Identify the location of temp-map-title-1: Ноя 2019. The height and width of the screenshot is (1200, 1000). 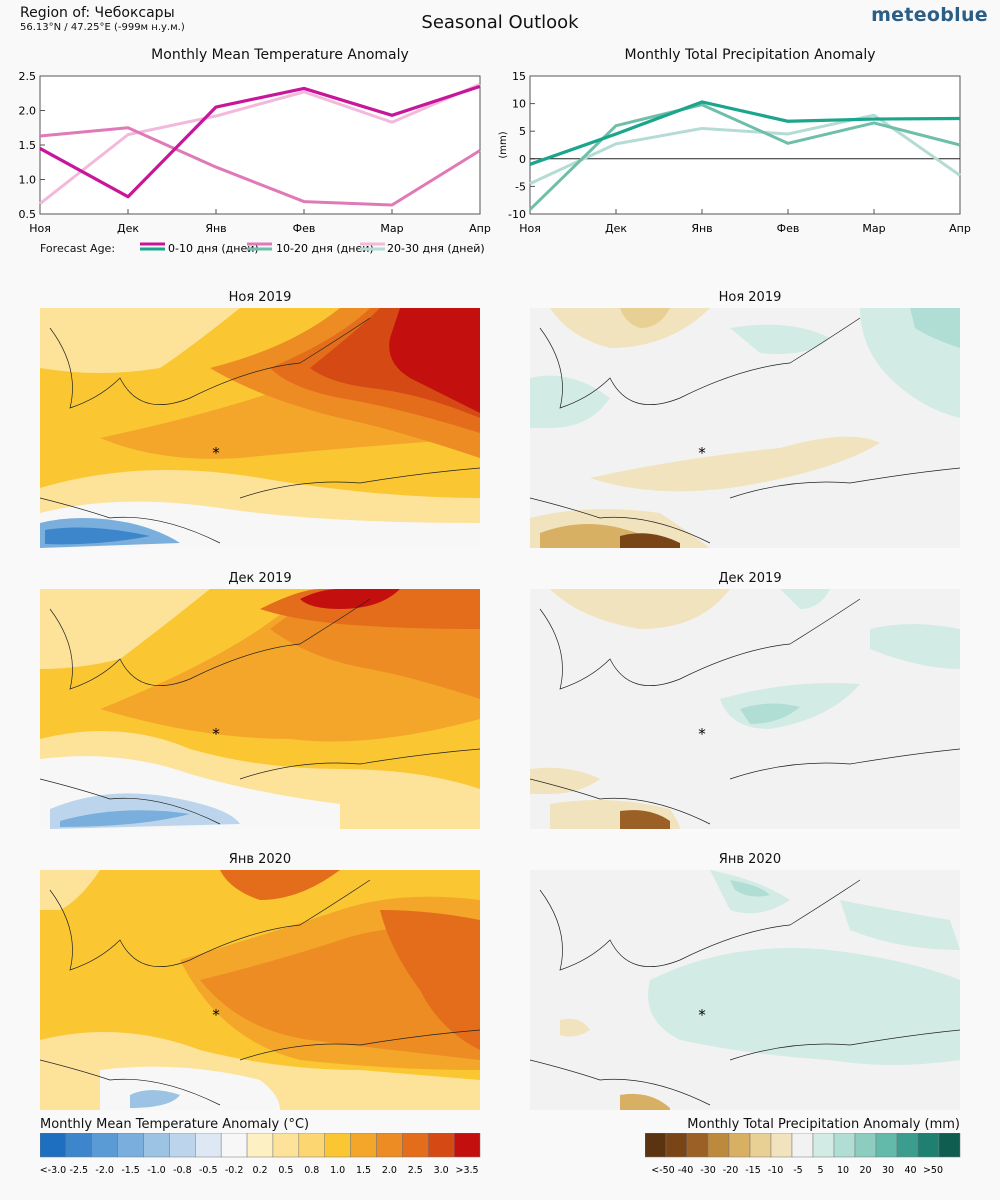
(260, 297).